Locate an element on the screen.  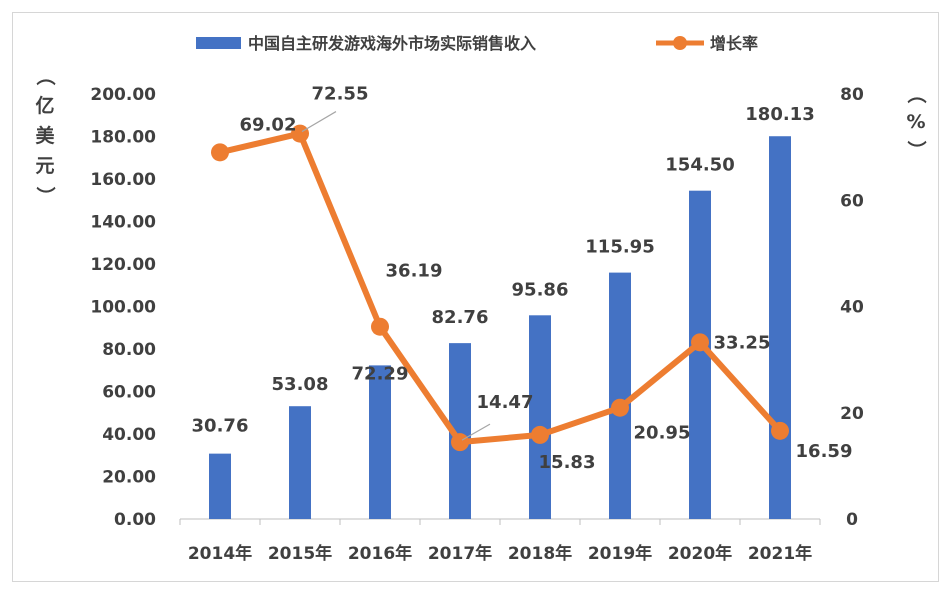
line-data-label: 72.55 is located at coordinates (340, 94).